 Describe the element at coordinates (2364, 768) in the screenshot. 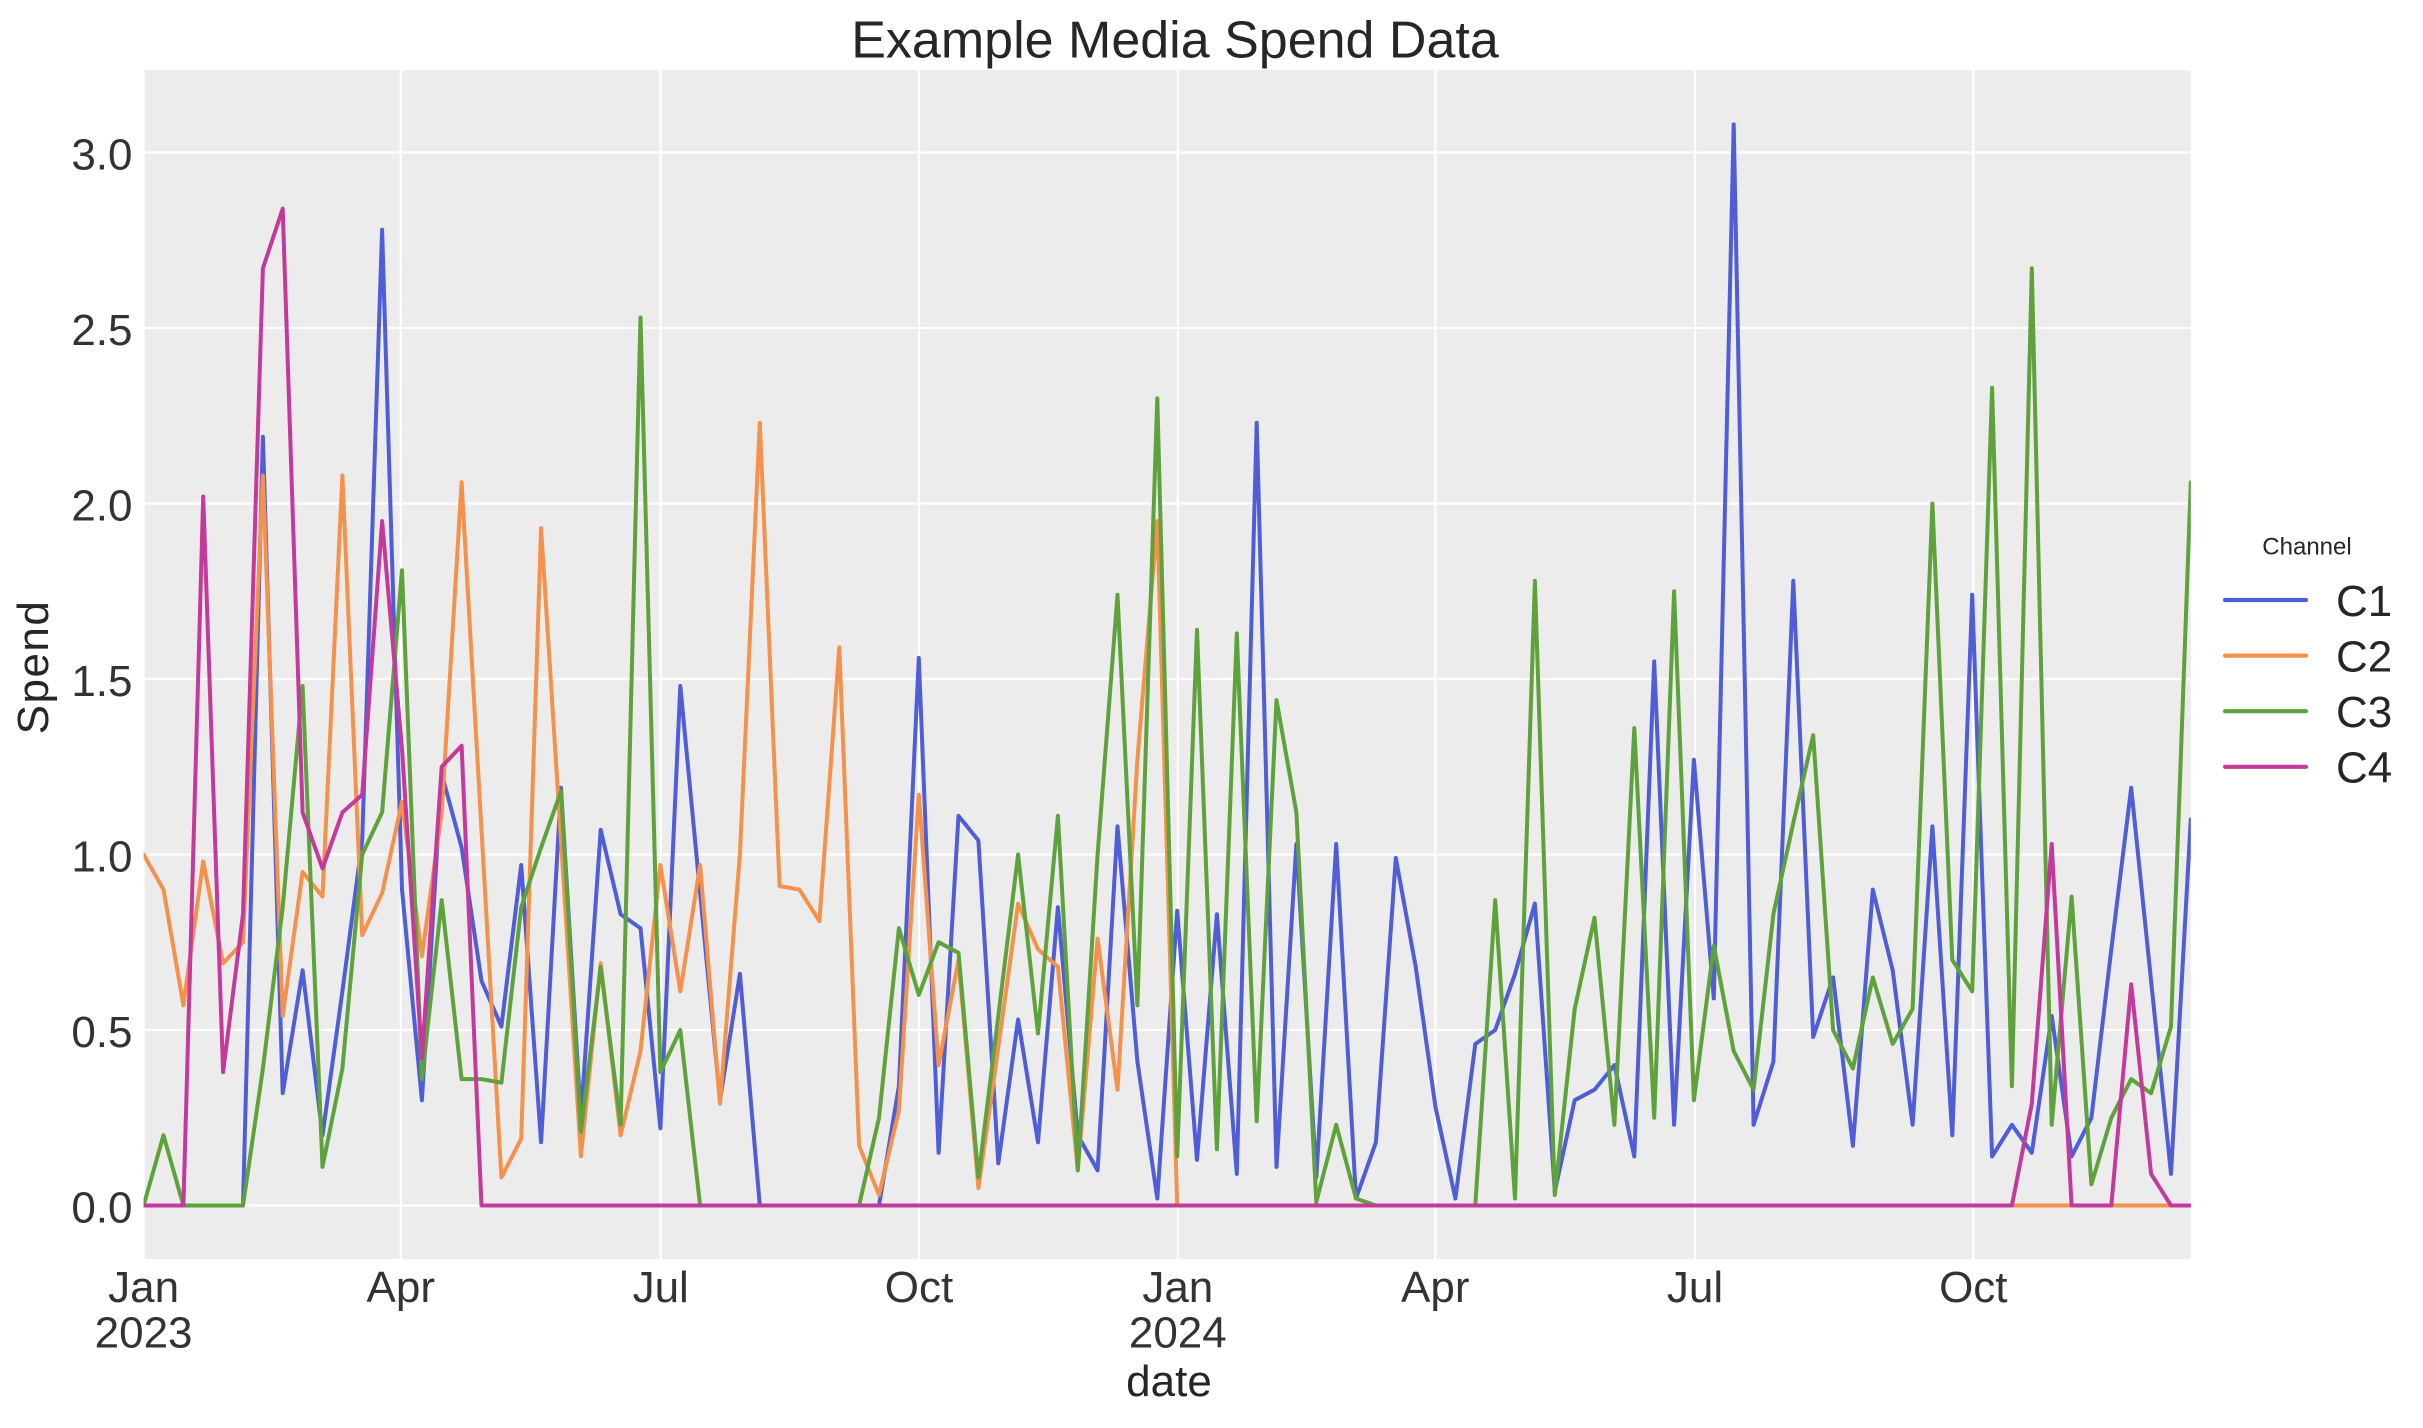

I see `svg-text: C4` at that location.